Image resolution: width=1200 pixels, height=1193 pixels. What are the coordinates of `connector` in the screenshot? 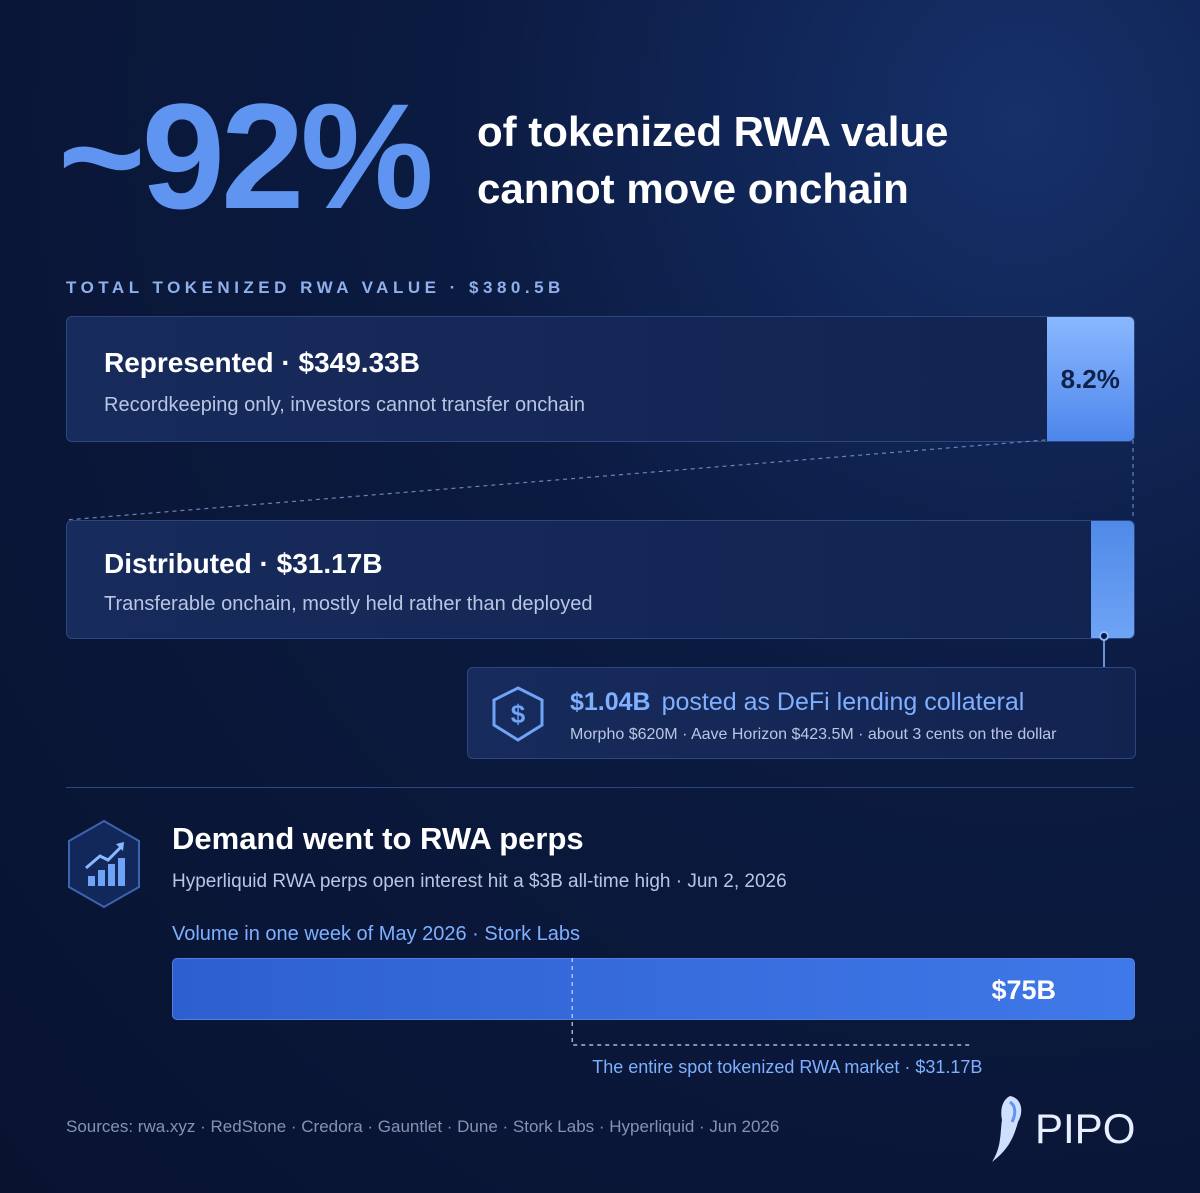 It's located at (599, 480).